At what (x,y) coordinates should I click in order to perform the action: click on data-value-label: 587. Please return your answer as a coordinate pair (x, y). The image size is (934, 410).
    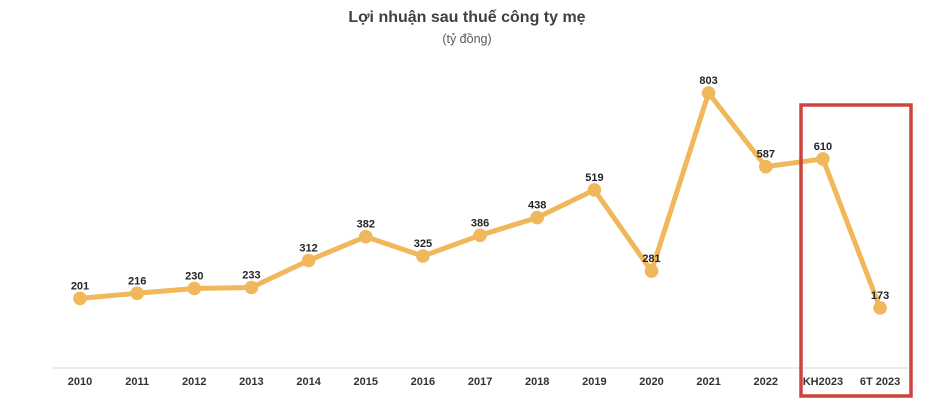
    Looking at the image, I should click on (766, 155).